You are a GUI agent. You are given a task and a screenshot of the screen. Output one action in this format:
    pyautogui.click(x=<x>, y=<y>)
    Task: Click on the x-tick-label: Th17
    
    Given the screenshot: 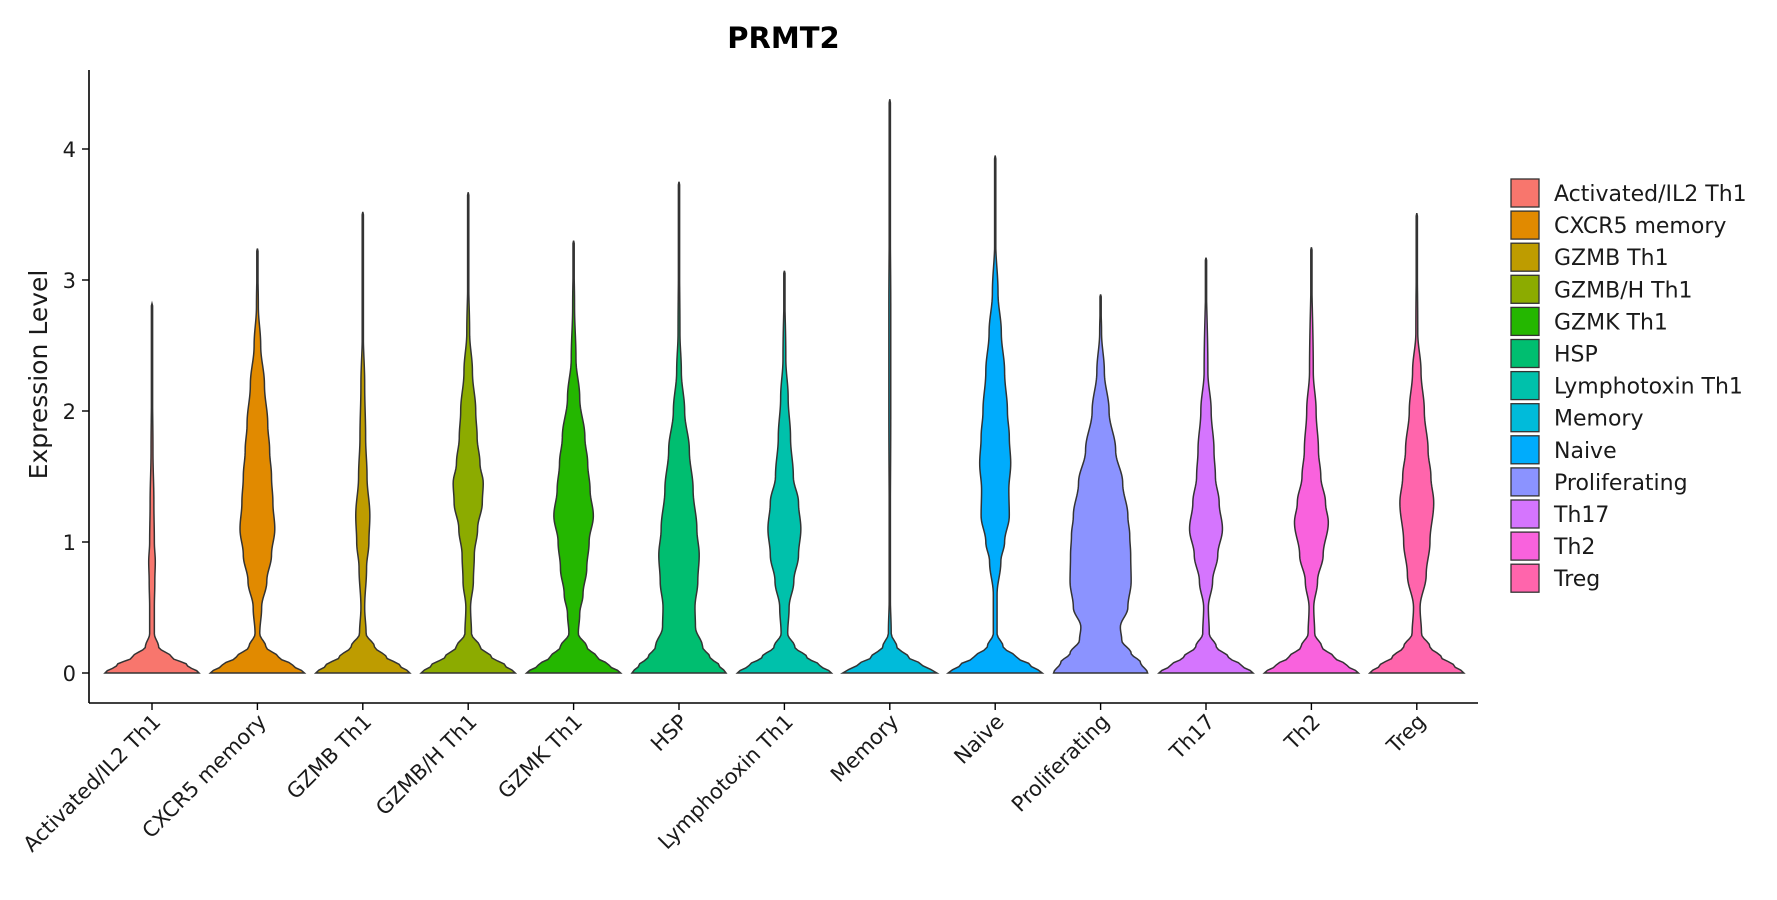 What is the action you would take?
    pyautogui.click(x=1191, y=737)
    